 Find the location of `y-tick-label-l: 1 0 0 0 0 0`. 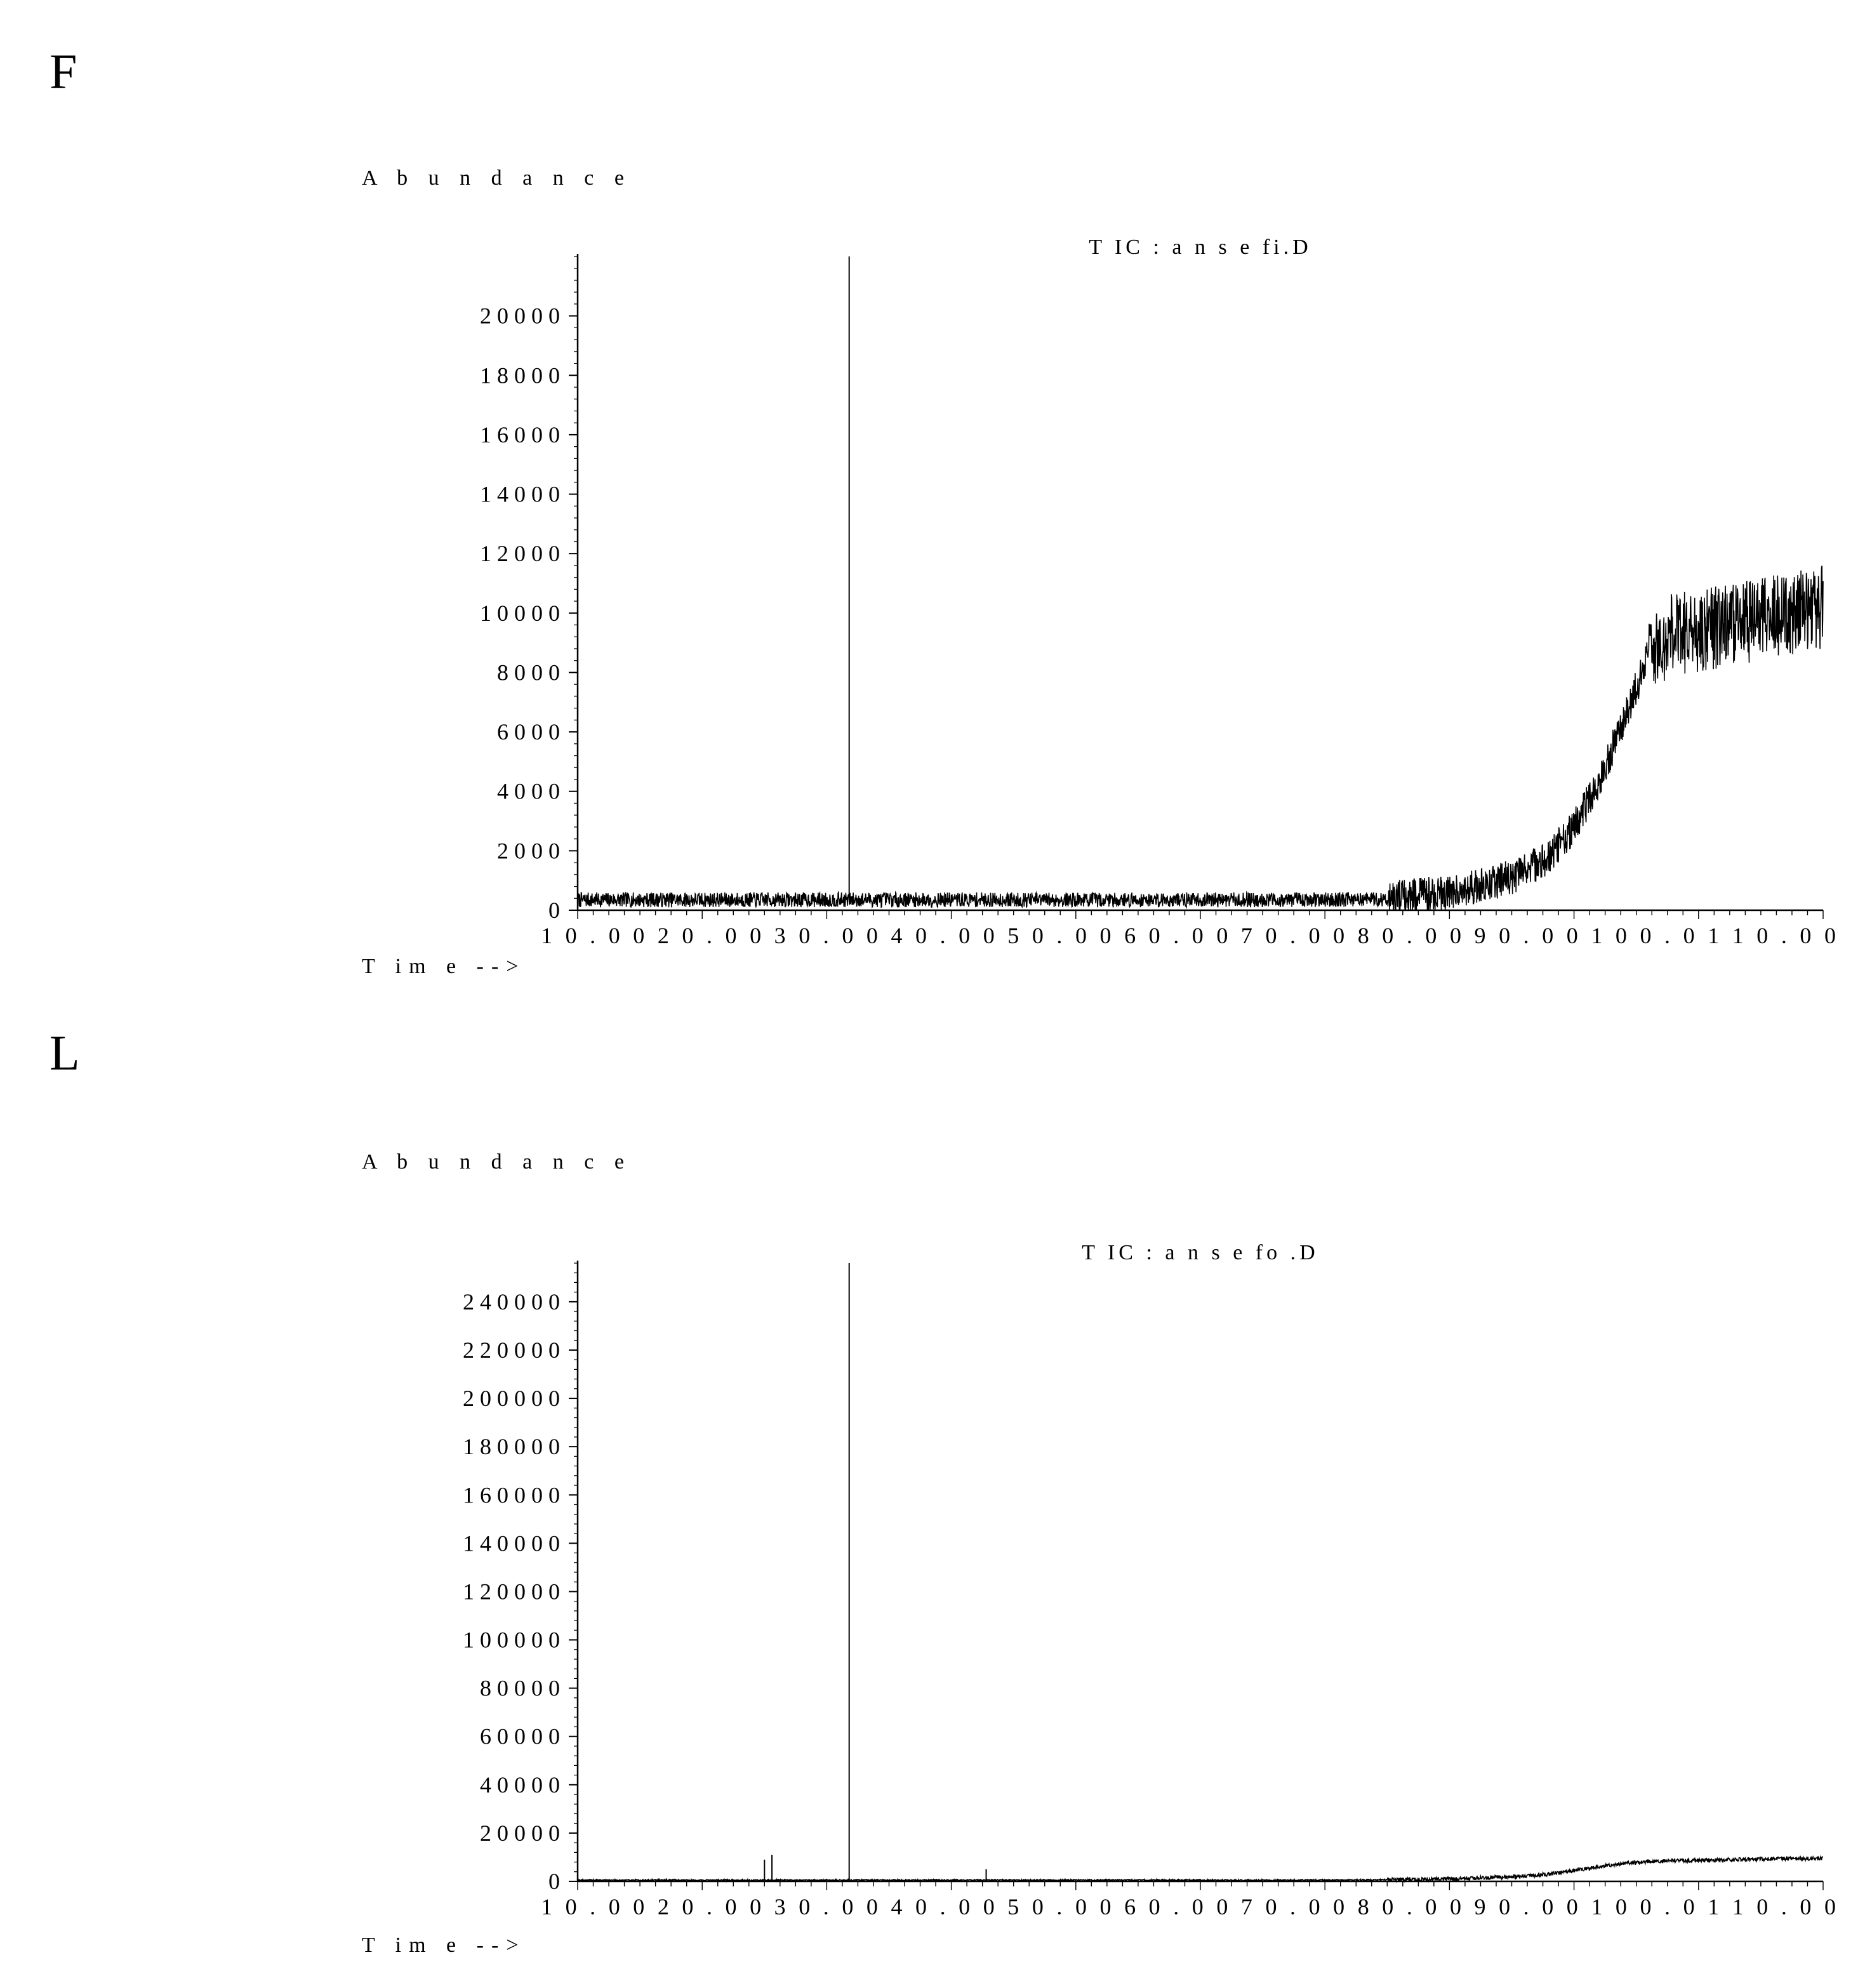

y-tick-label-l: 1 0 0 0 0 0 is located at coordinates (512, 1640).